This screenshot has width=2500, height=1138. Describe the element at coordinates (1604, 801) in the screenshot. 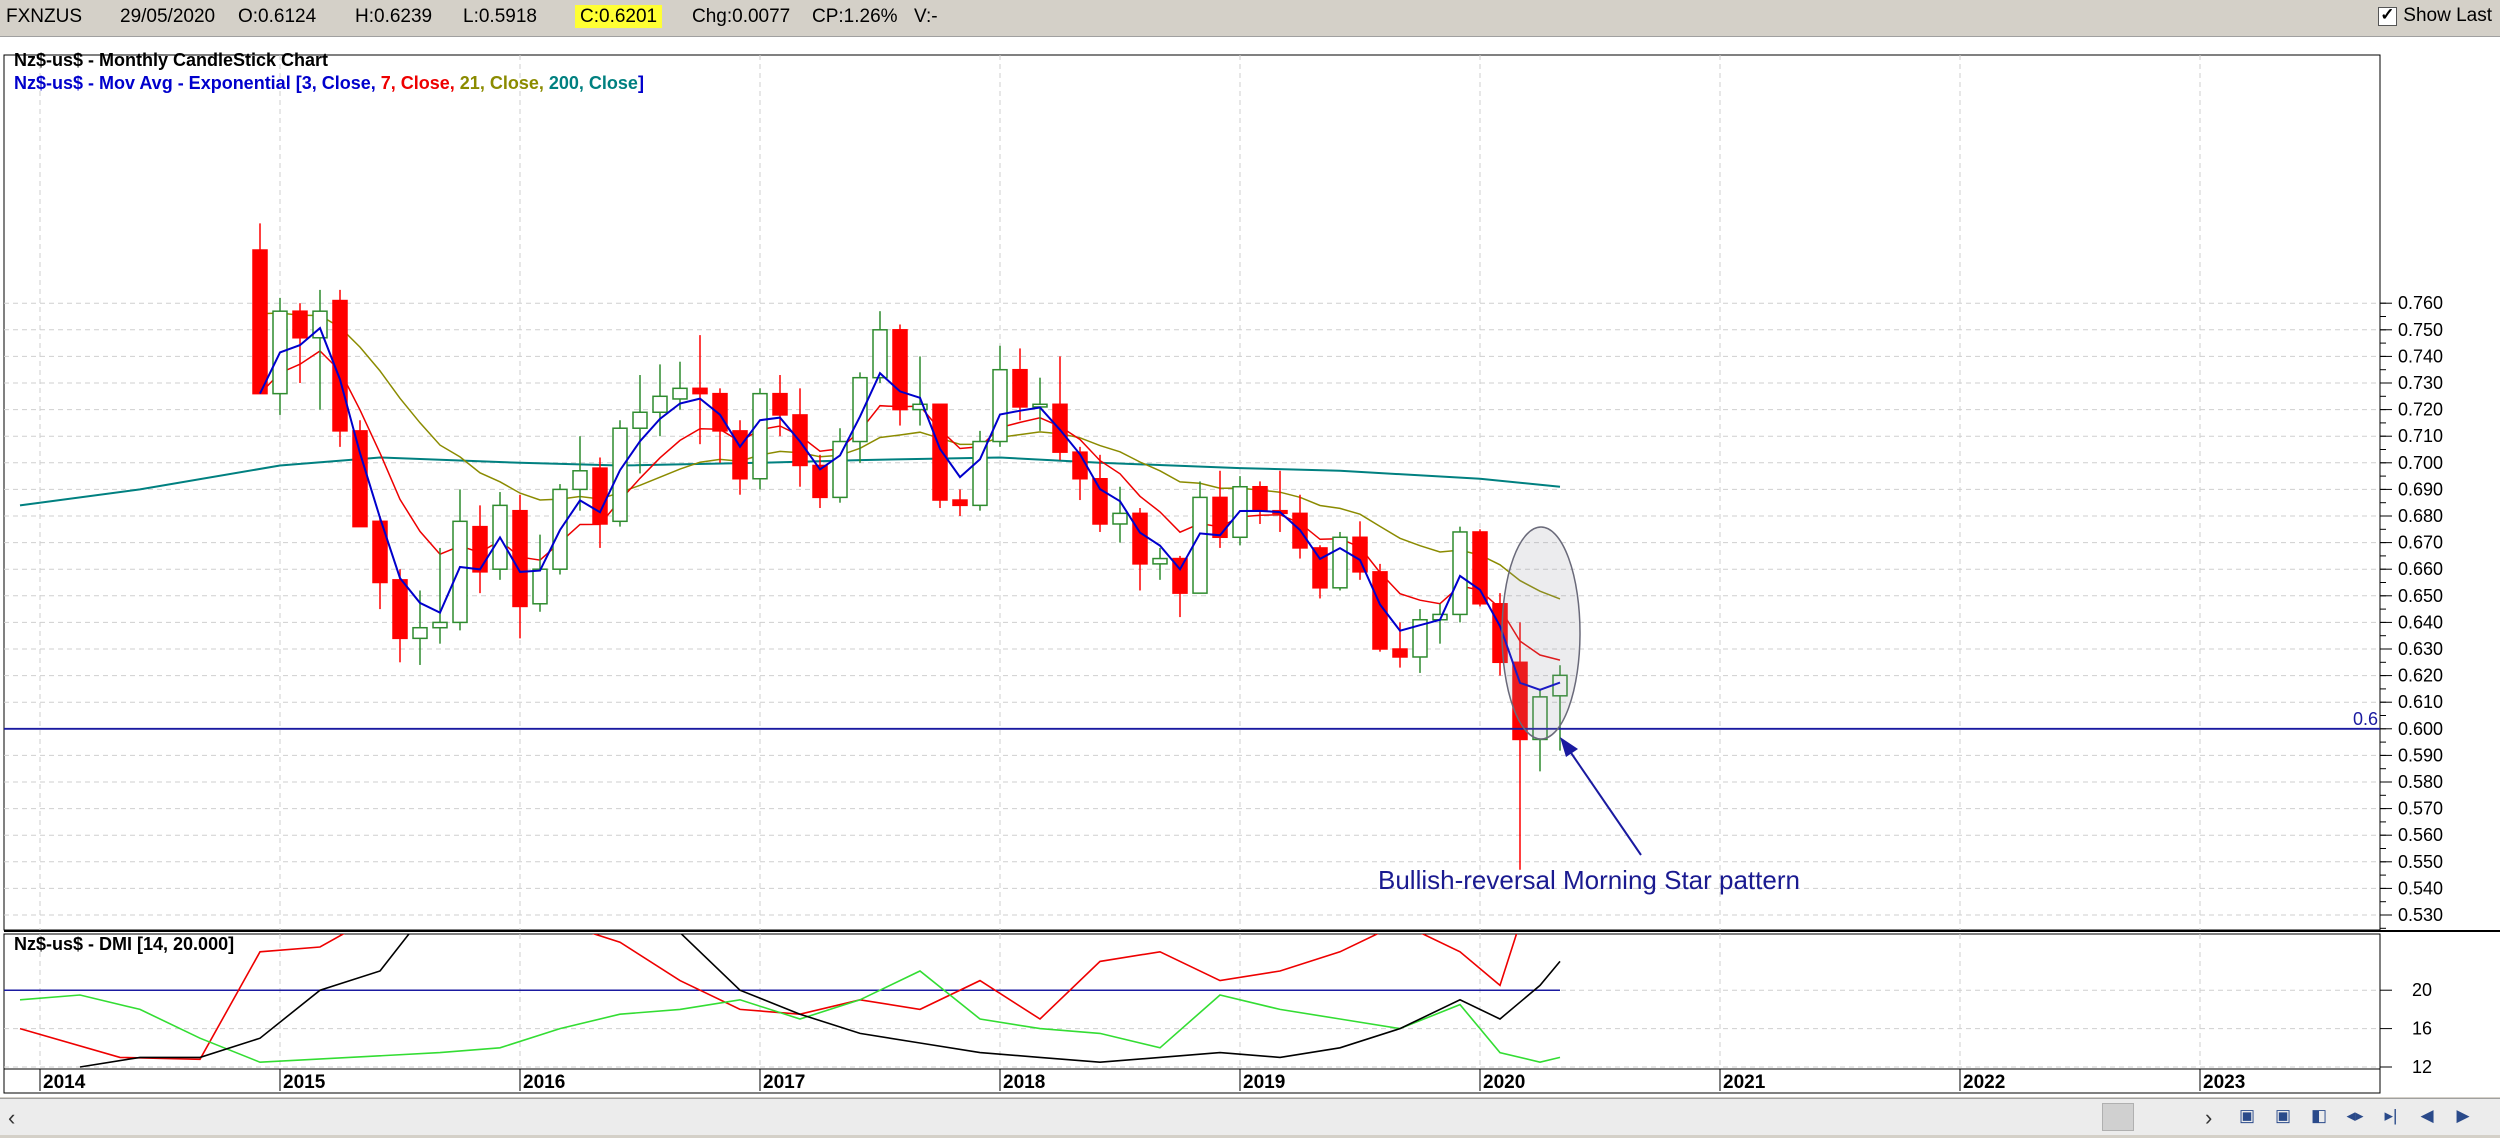

I see `annotation-arrow` at that location.